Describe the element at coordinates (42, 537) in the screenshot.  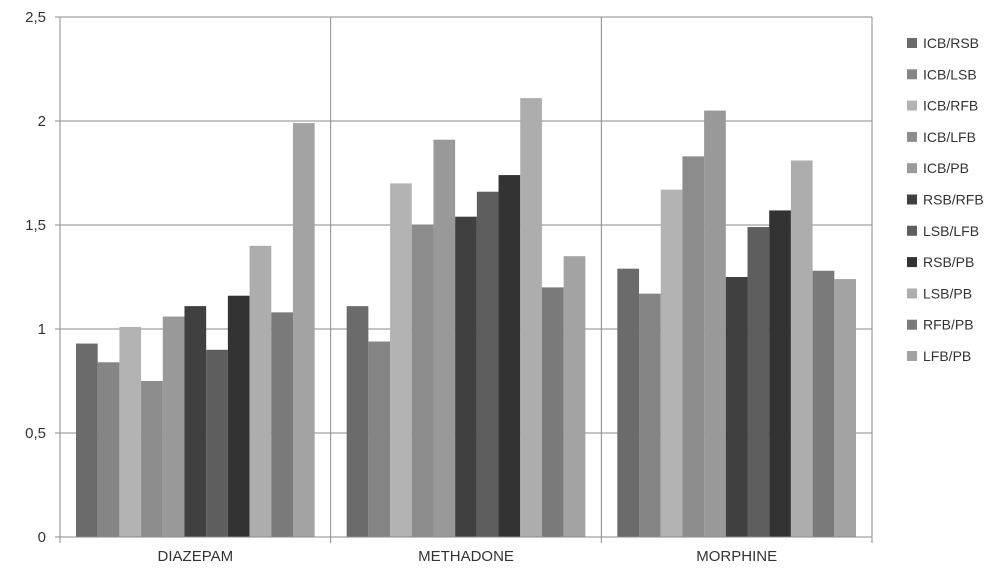
I see `y-tick-label: 0` at that location.